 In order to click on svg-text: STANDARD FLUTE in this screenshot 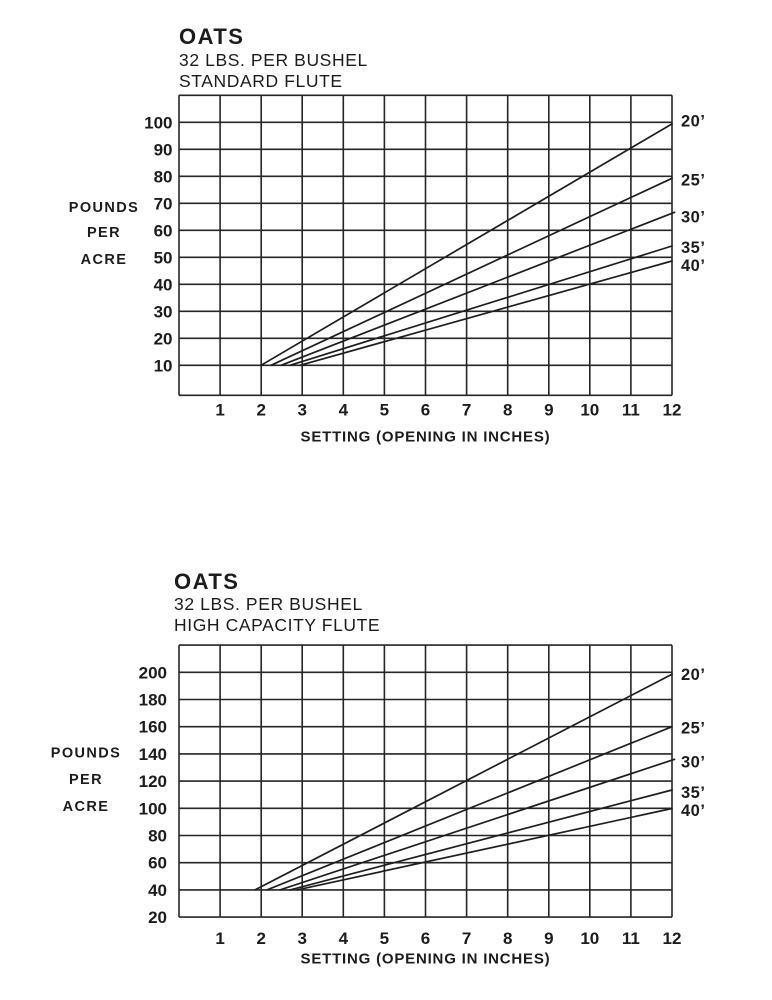, I will do `click(261, 81)`.